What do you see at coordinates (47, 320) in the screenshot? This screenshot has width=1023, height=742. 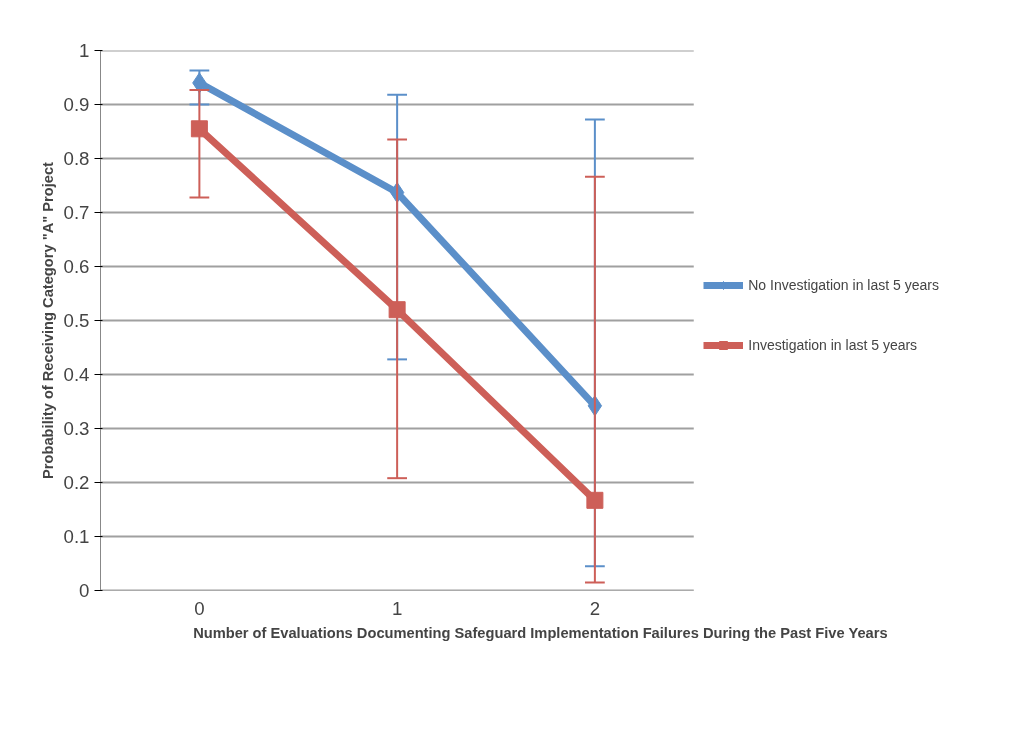 I see `y-axis-title: Probability of Receiving Category "A" Project` at bounding box center [47, 320].